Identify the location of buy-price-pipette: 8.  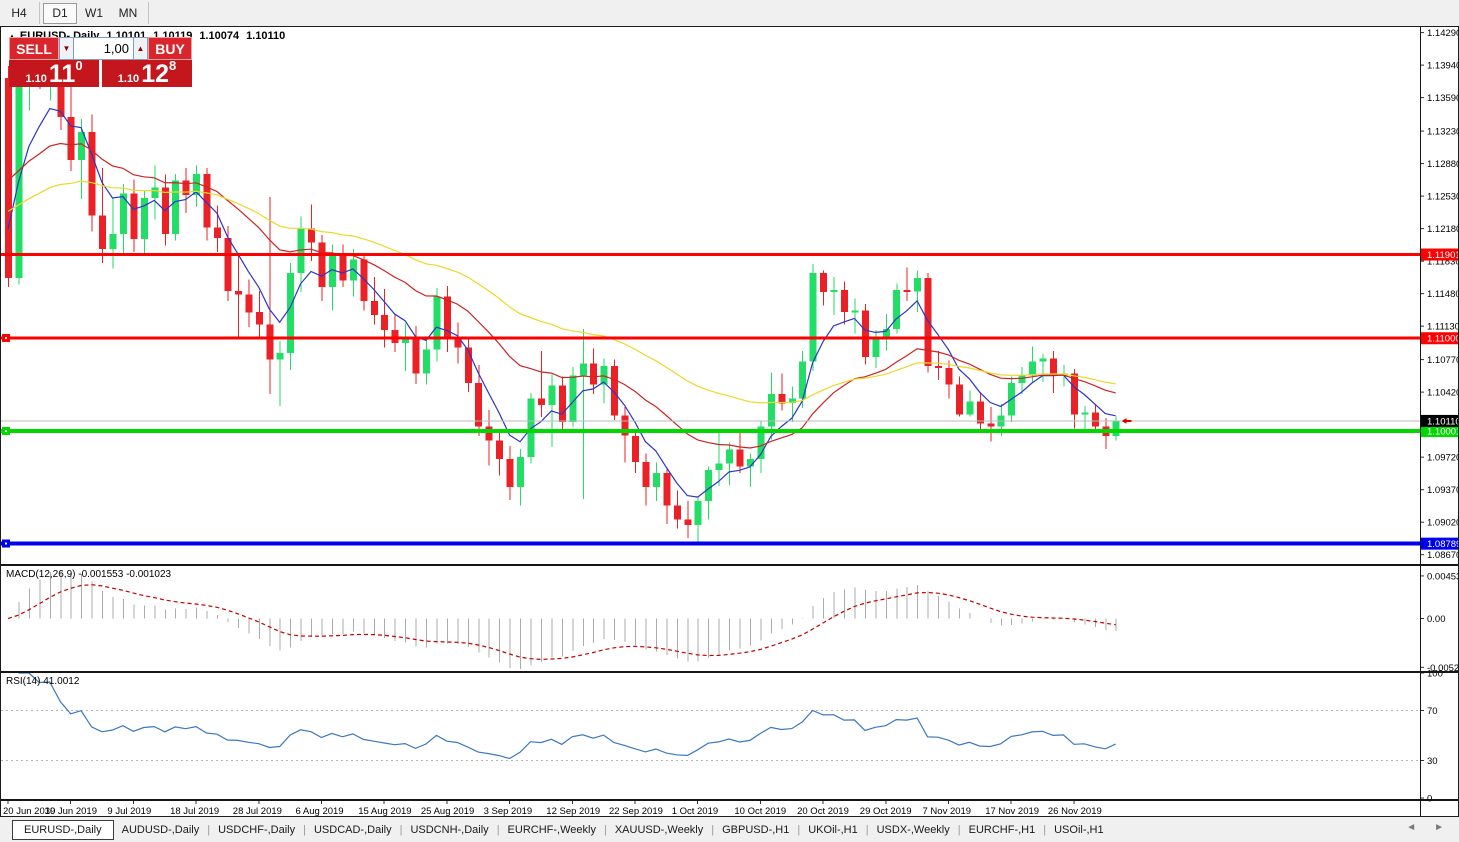
(173, 65).